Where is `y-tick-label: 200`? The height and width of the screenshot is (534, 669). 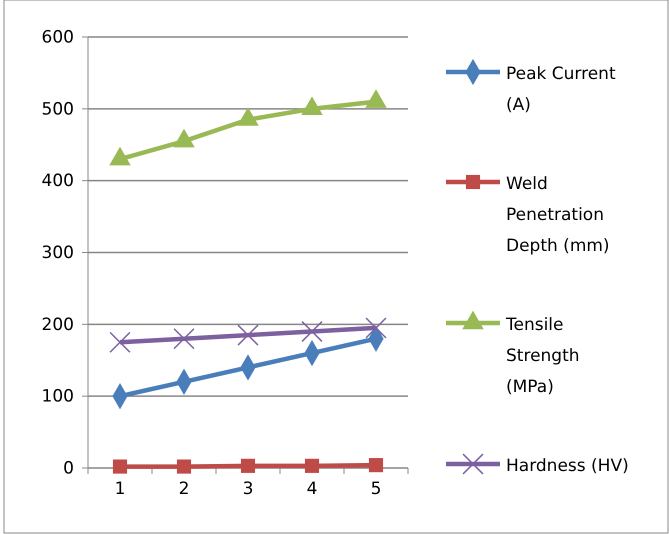 y-tick-label: 200 is located at coordinates (58, 324).